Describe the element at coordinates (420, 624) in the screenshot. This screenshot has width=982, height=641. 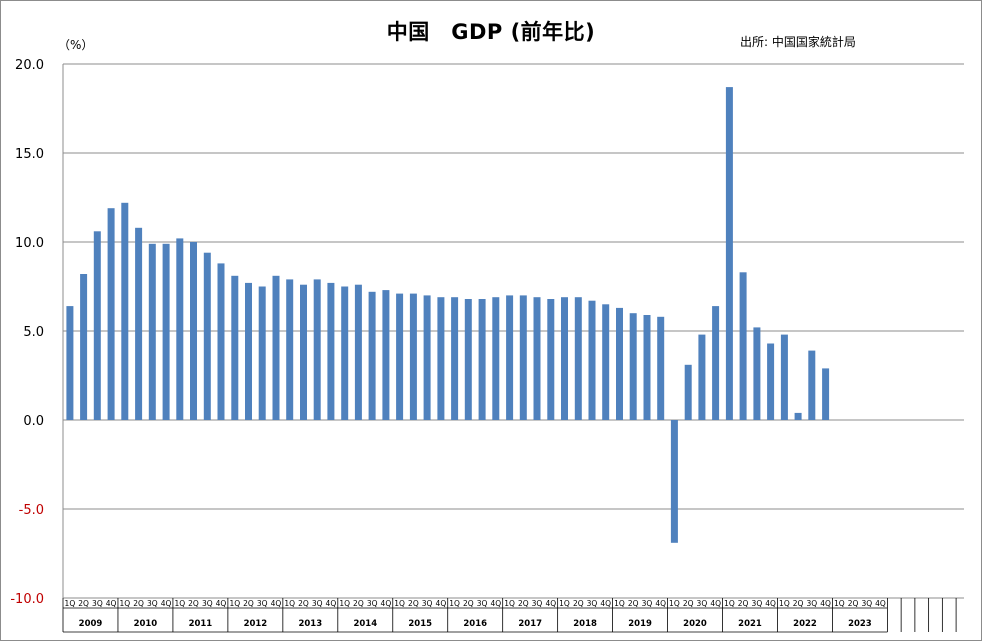
I see `year-label: 2015` at that location.